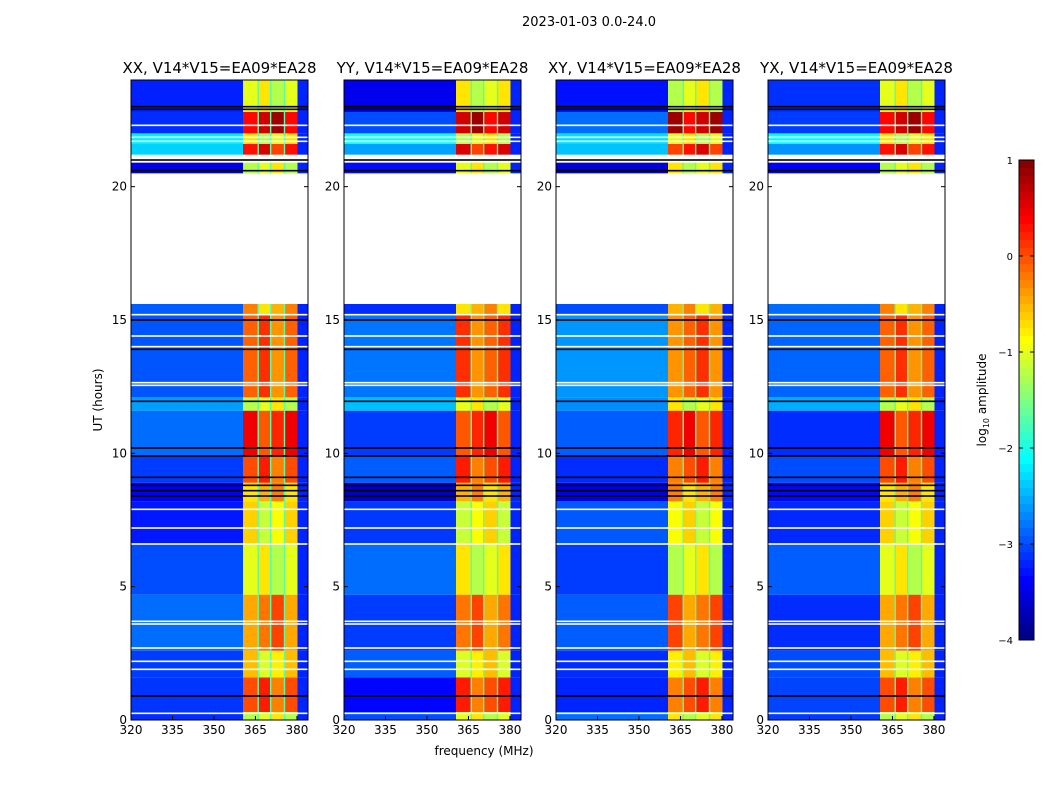  What do you see at coordinates (856, 400) in the screenshot?
I see `plot-frame` at bounding box center [856, 400].